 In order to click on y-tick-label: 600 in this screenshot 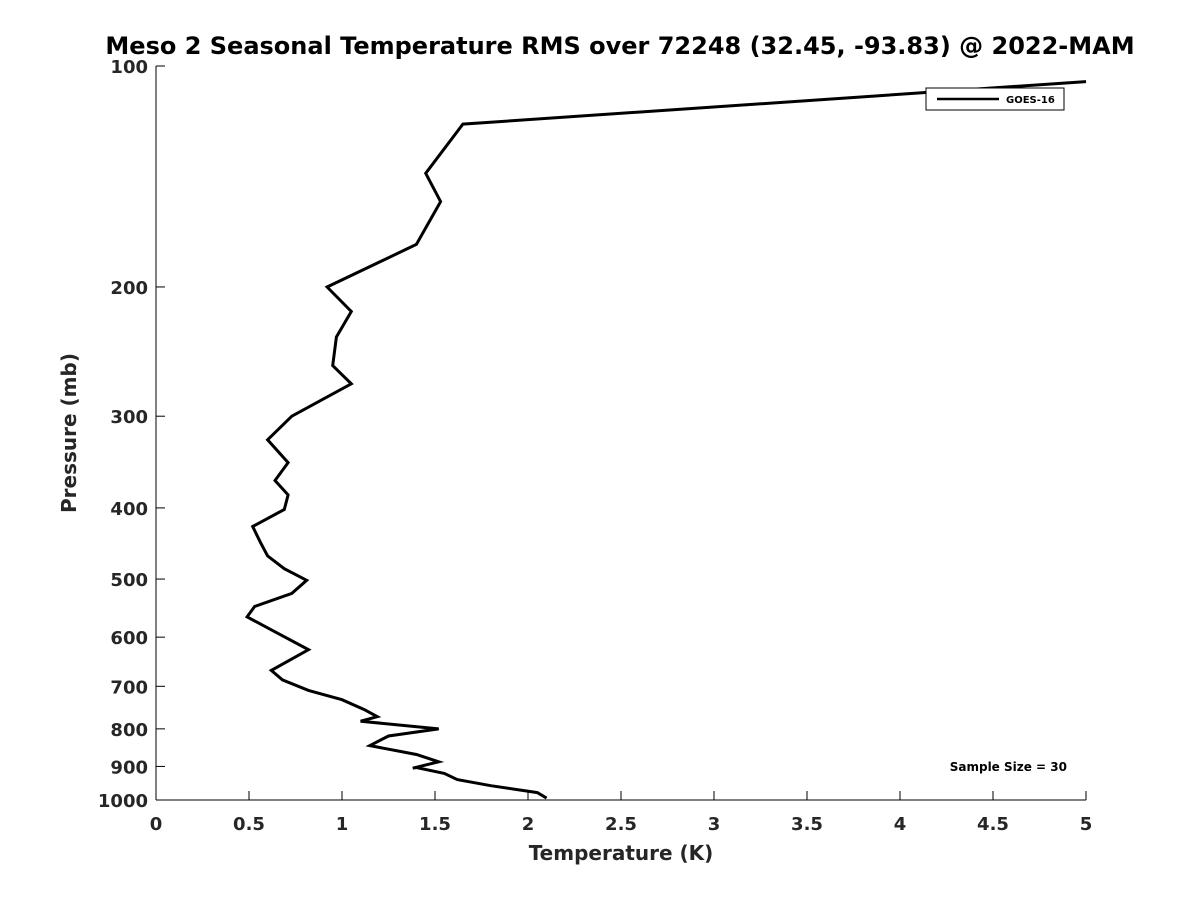, I will do `click(129, 638)`.